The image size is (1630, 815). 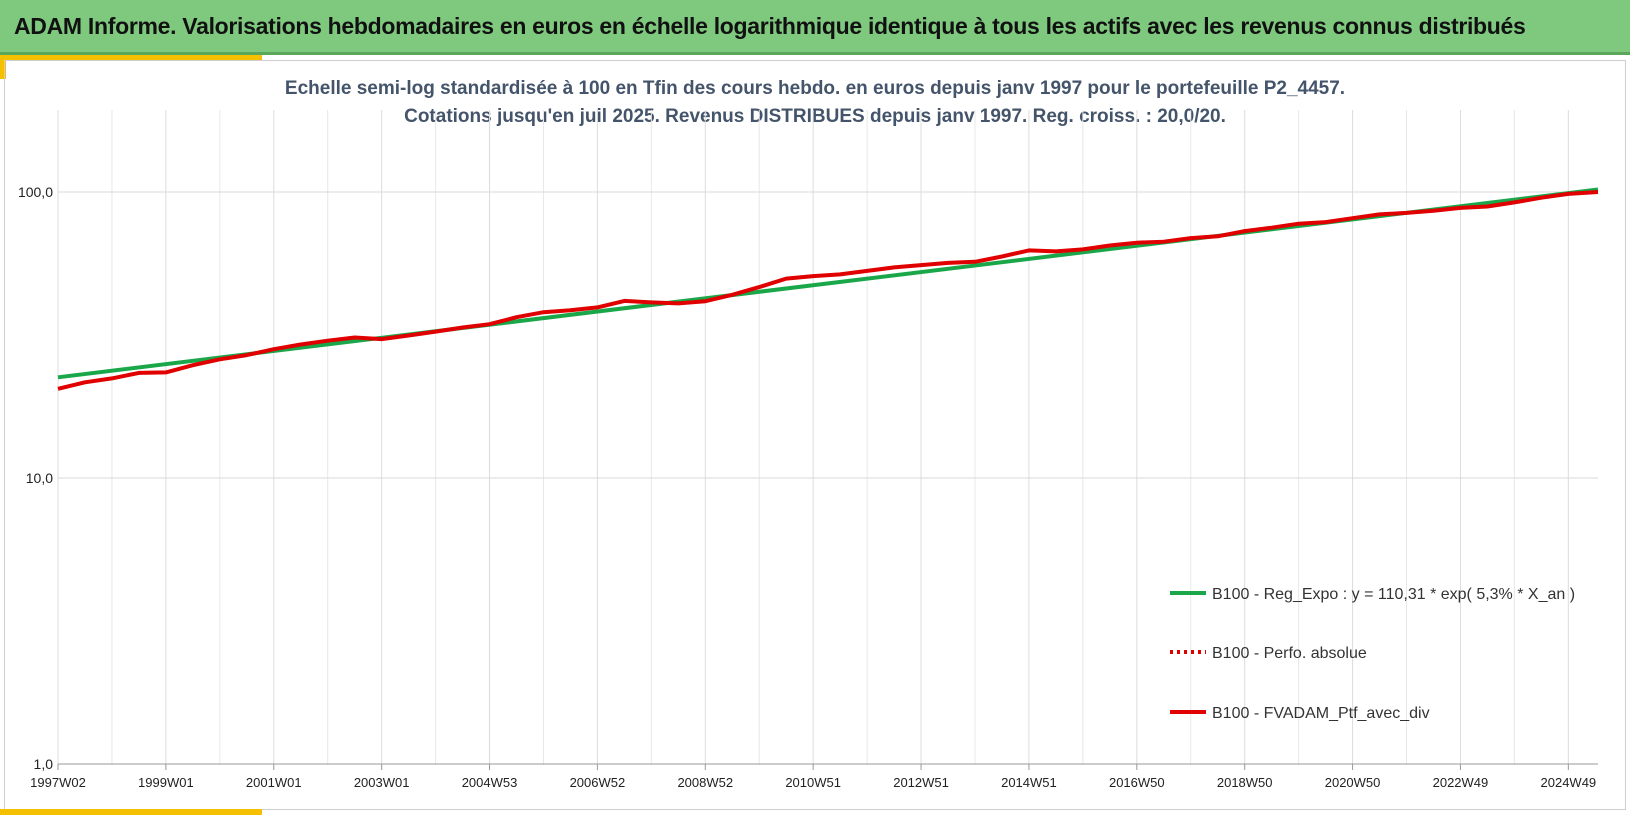 What do you see at coordinates (166, 782) in the screenshot?
I see `x-tick-label: 1999W01` at bounding box center [166, 782].